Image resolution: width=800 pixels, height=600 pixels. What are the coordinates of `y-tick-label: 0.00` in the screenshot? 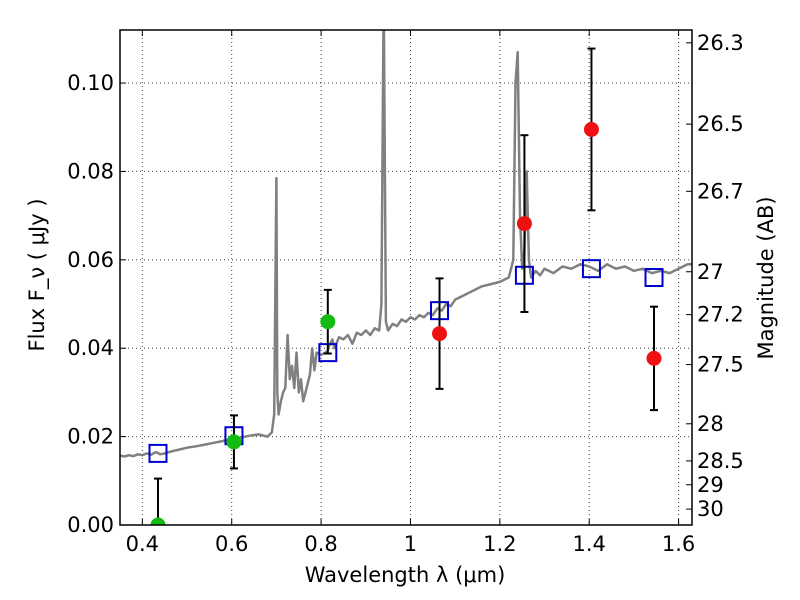 It's located at (90, 525).